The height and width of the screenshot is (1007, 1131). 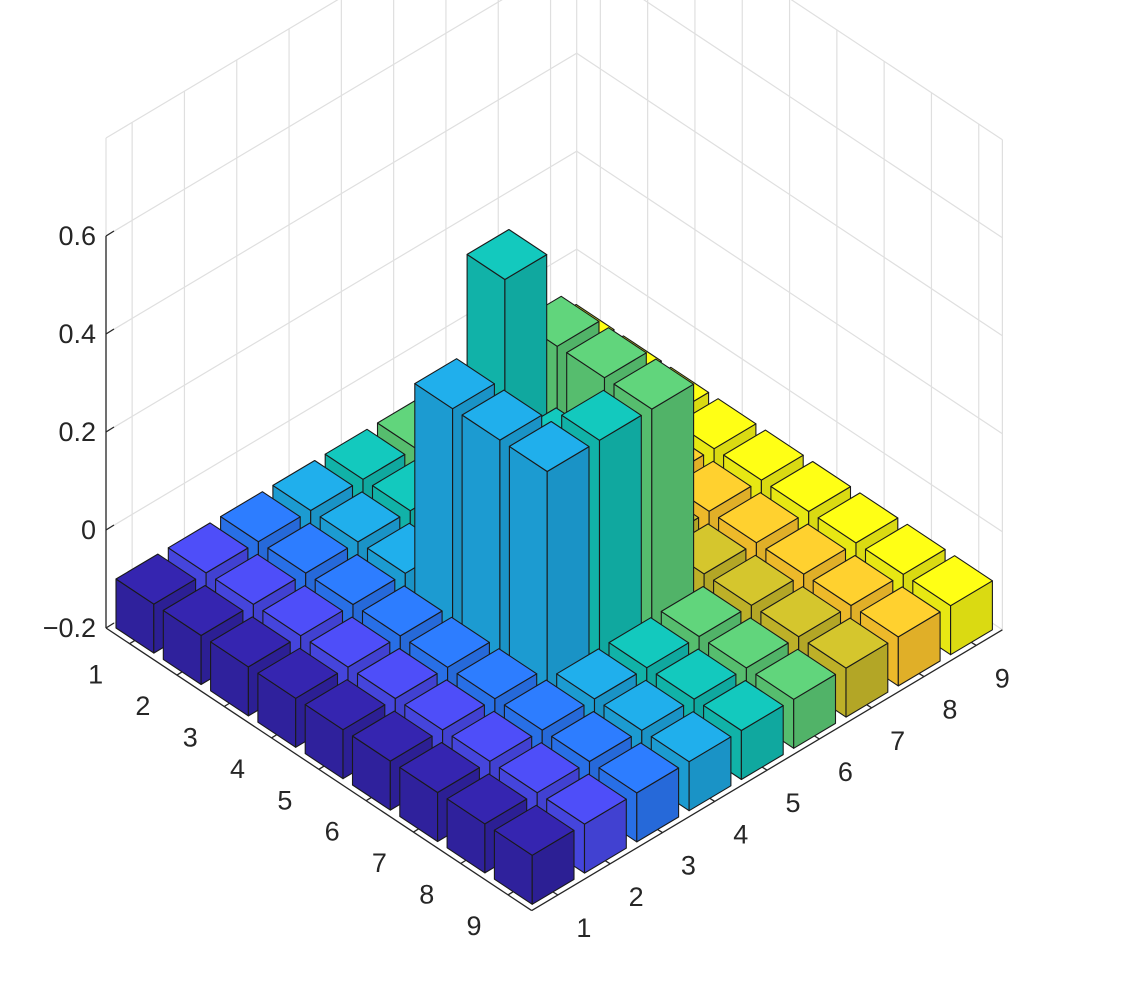 What do you see at coordinates (95, 675) in the screenshot?
I see `row-tick-label: 1` at bounding box center [95, 675].